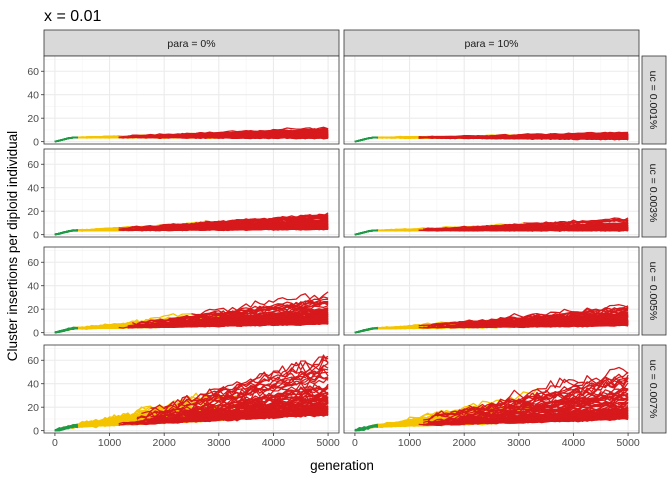  I want to click on facet-row-label: uc = 0.007%, so click(653, 389).